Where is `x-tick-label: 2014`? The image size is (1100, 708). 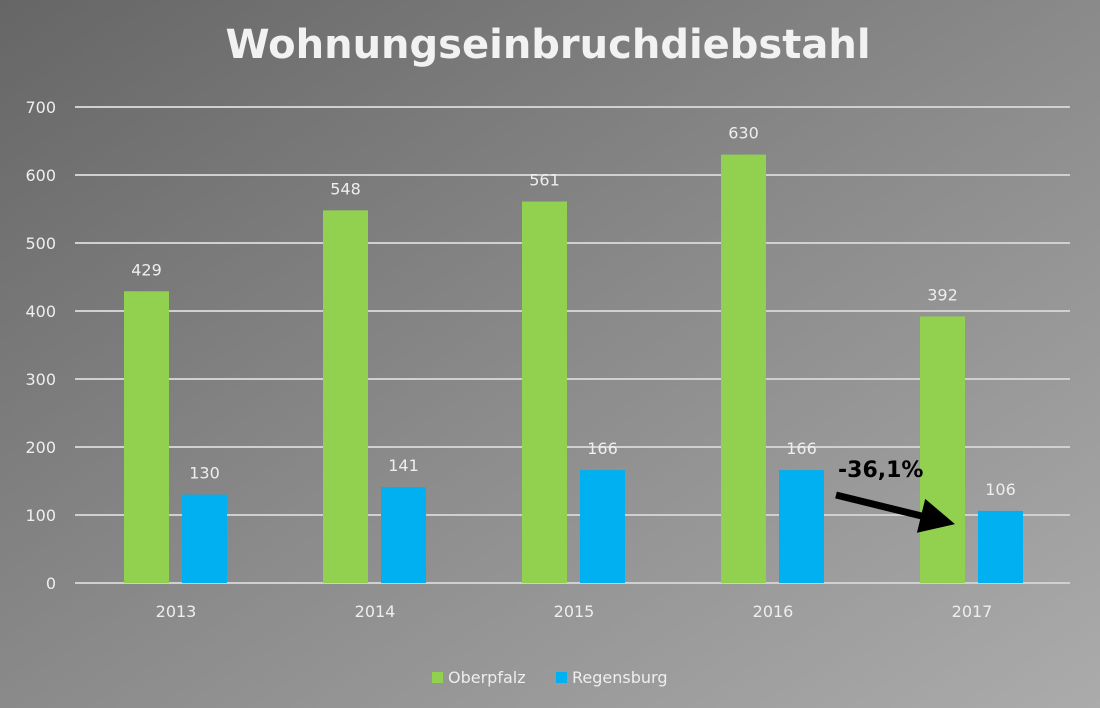
x-tick-label: 2014 is located at coordinates (375, 611).